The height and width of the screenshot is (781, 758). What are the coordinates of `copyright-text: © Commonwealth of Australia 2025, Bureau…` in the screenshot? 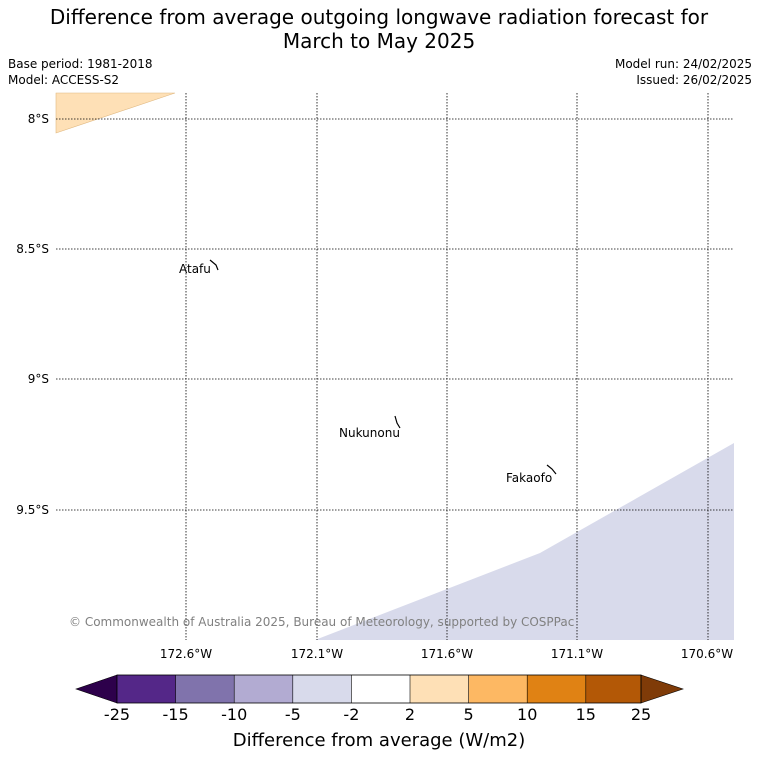 It's located at (321, 622).